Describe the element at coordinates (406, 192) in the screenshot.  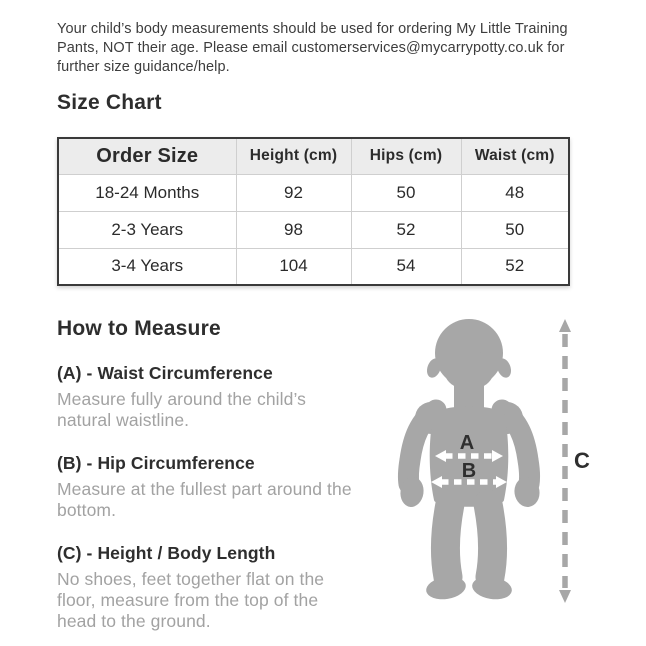
I see `hips-cell: 50` at that location.